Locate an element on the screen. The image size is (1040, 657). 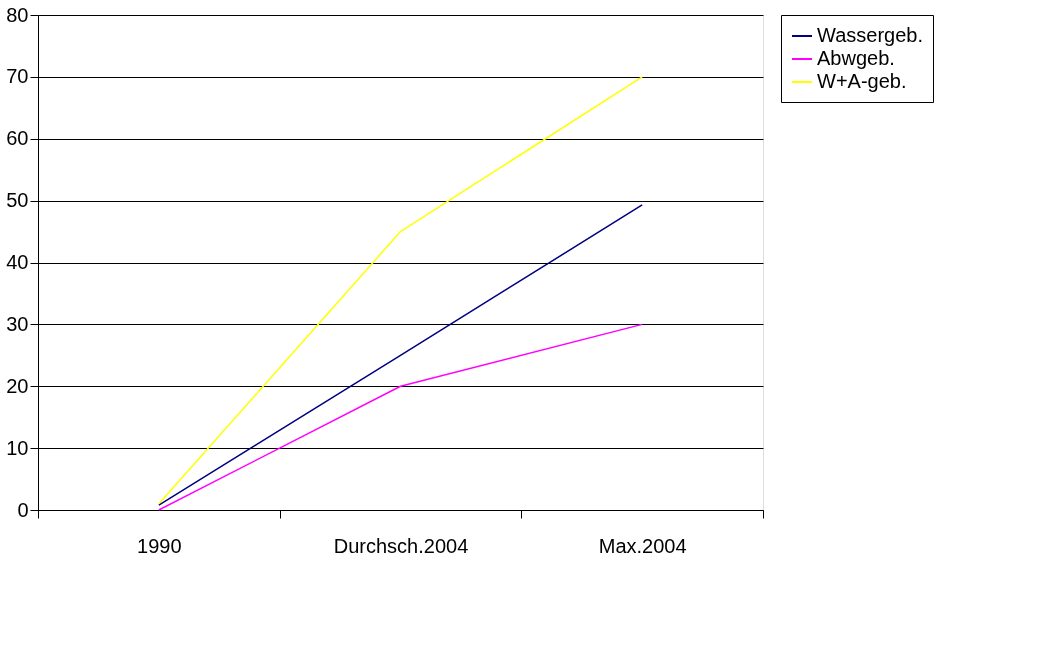
y-tick-label: 50 is located at coordinates (17, 200).